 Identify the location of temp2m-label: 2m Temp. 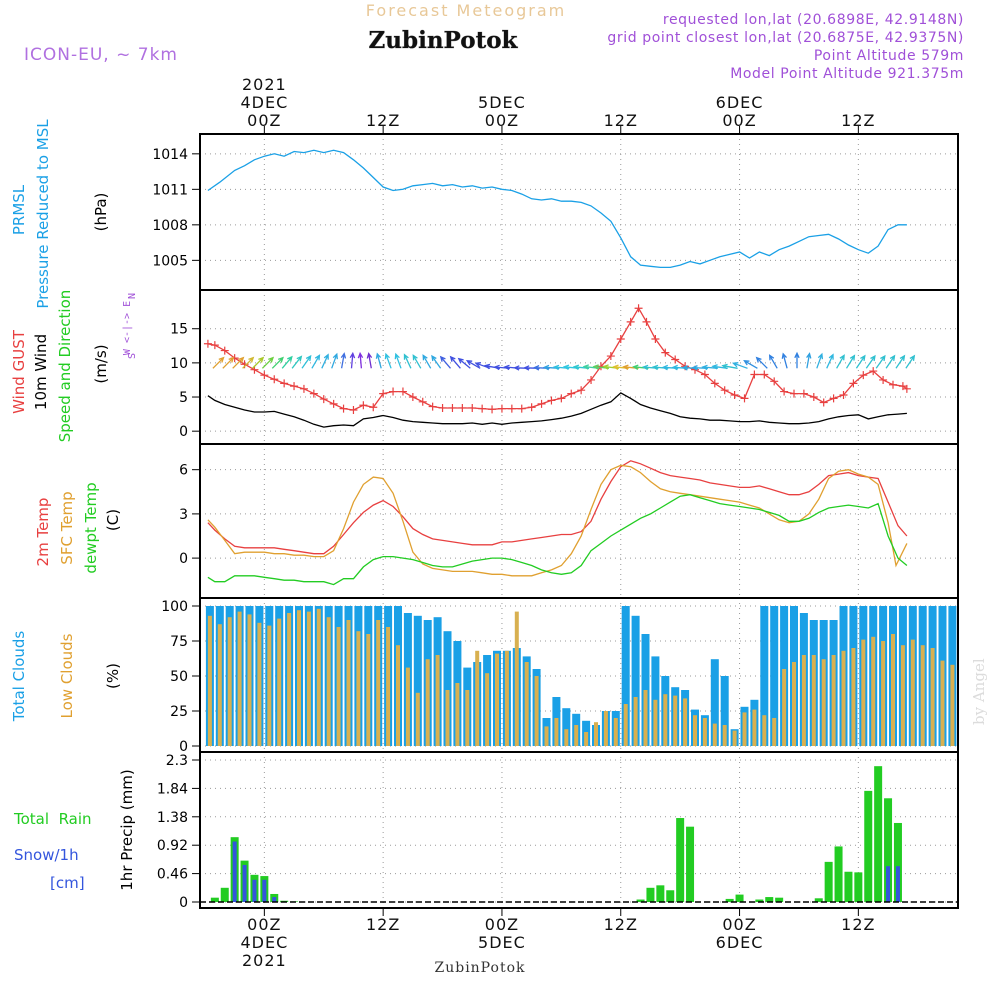
(43, 532).